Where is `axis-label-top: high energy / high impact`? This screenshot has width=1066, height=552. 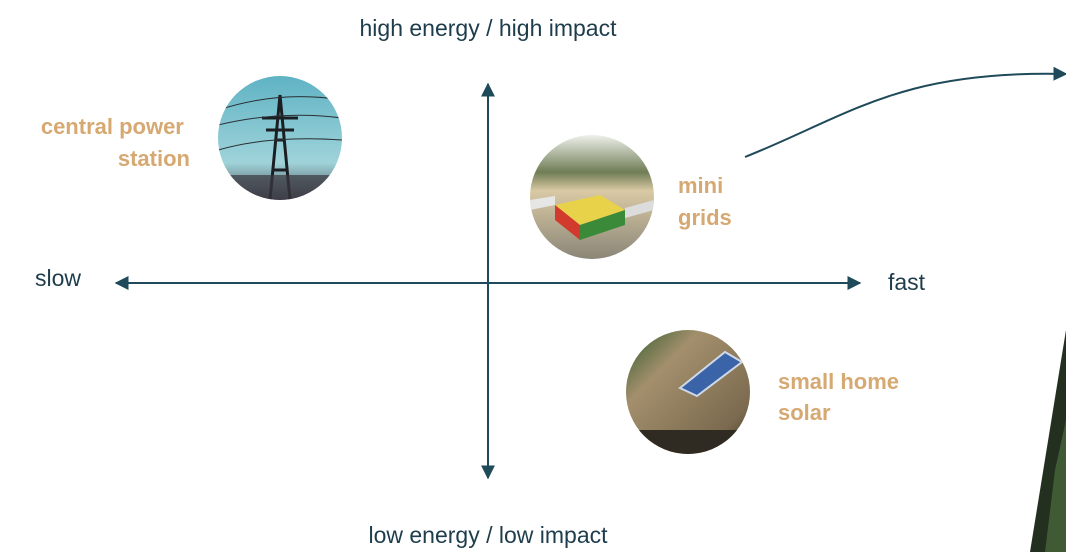
axis-label-top: high energy / high impact is located at coordinates (489, 28).